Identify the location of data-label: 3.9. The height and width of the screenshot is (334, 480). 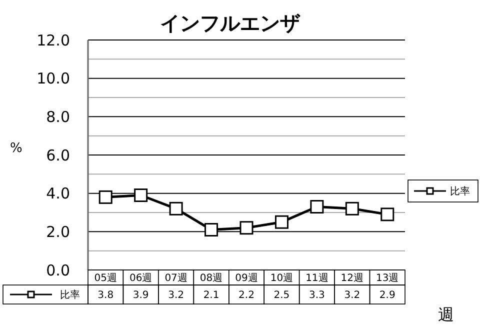
(140, 295).